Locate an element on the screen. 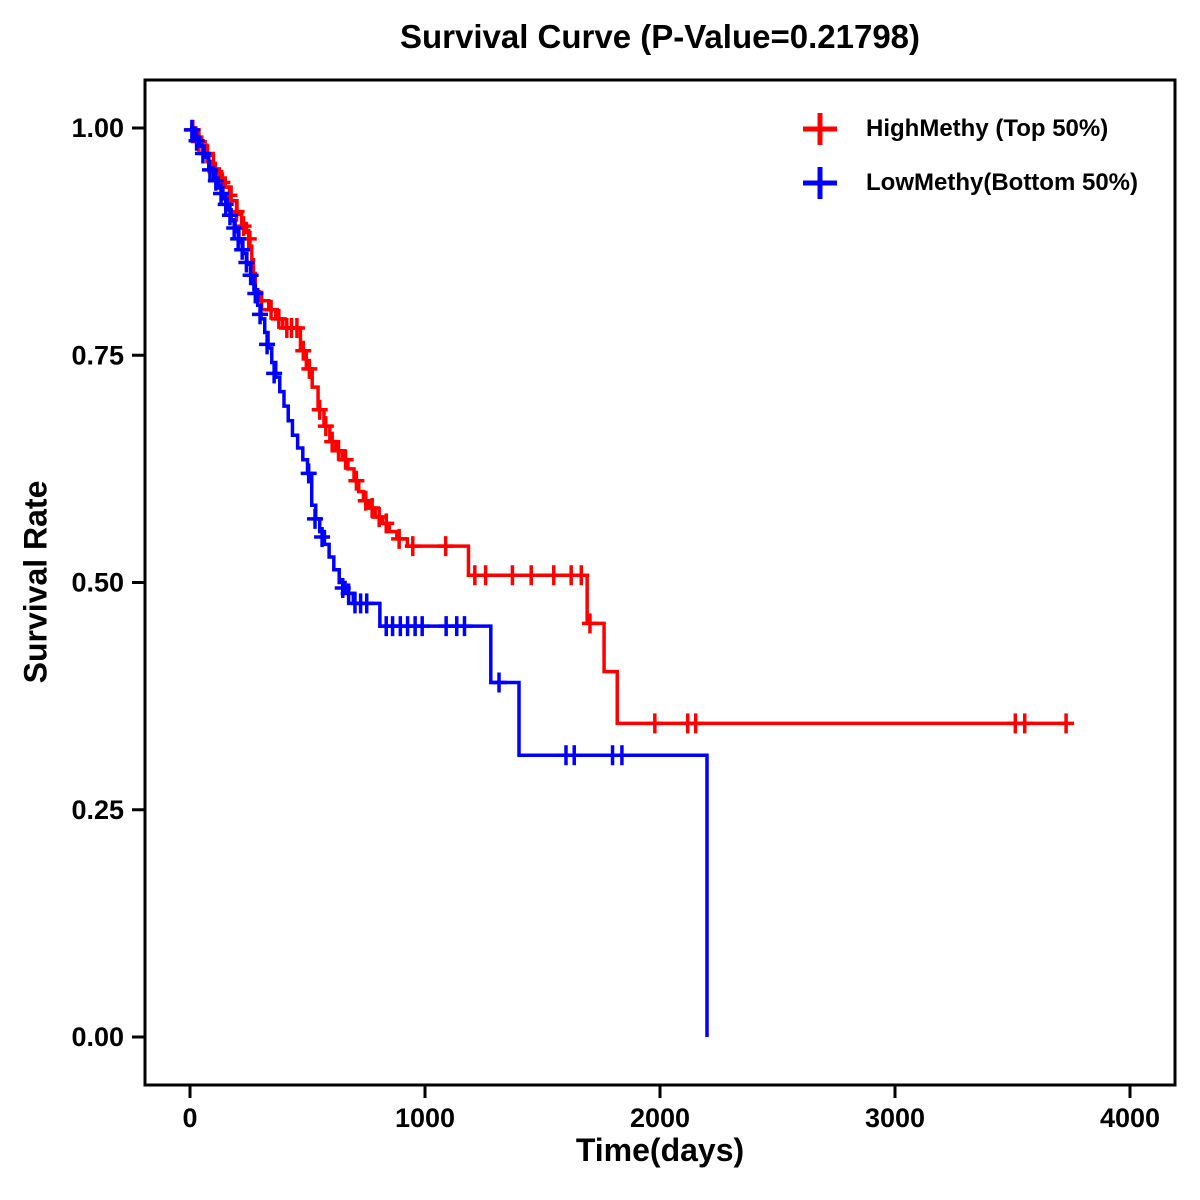 This screenshot has height=1200, width=1200. y-tick-label: 0.50 is located at coordinates (97, 583).